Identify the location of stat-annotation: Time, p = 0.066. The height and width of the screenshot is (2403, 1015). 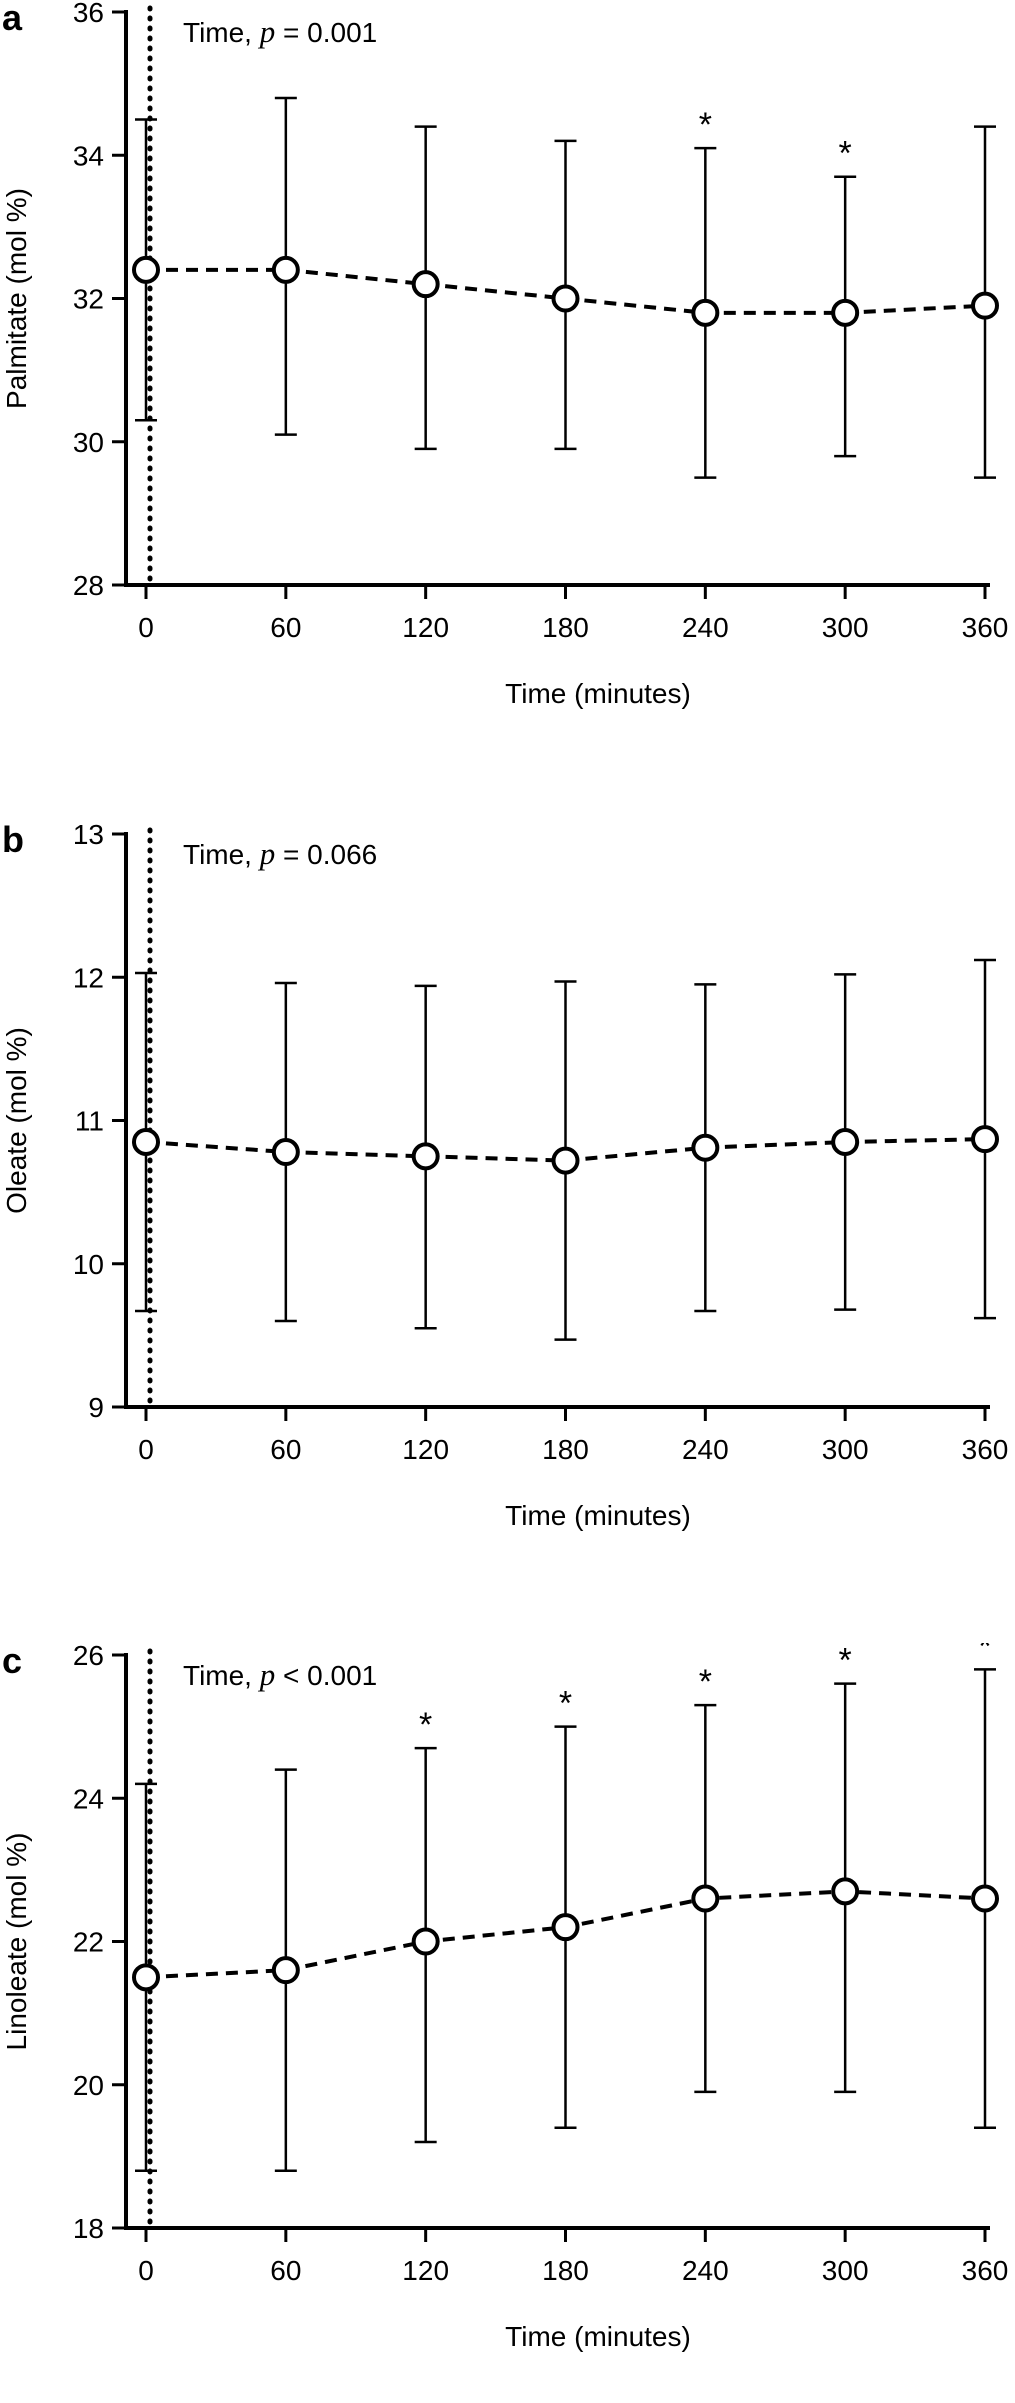
(280, 853).